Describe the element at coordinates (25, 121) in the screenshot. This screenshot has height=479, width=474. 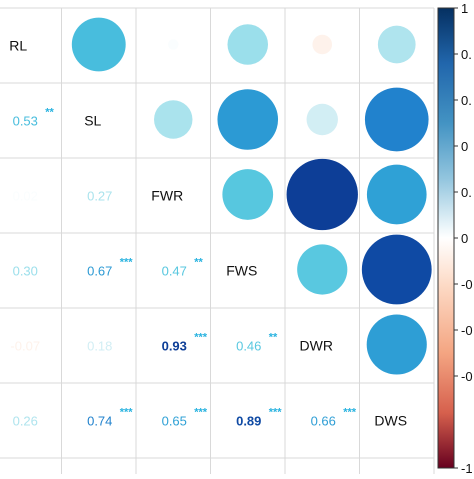
I see `correlation-value: 0.53` at that location.